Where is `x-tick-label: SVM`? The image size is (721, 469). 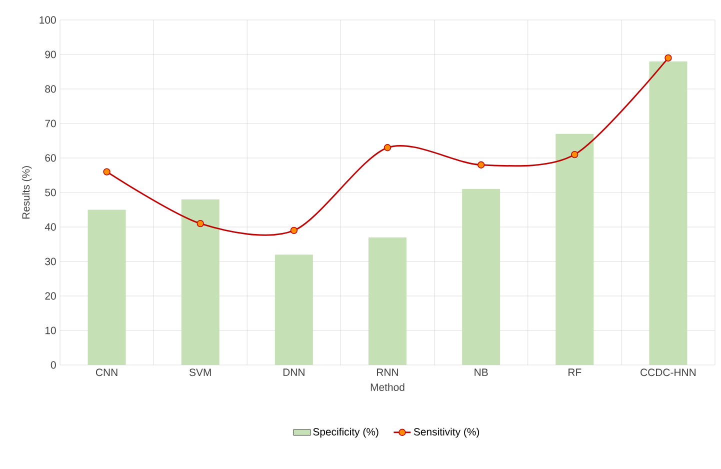 x-tick-label: SVM is located at coordinates (200, 372).